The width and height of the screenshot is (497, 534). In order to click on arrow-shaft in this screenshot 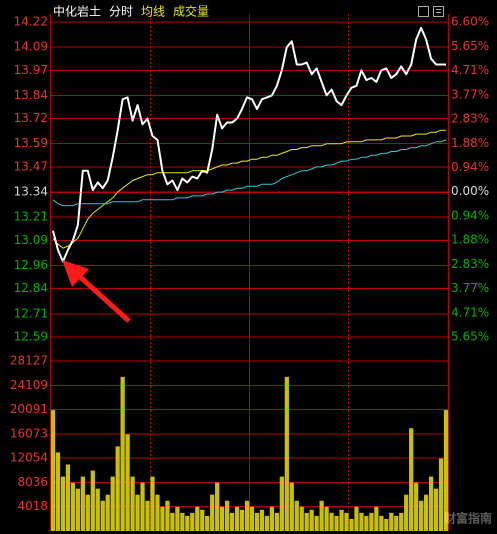, I will do `click(103, 298)`.